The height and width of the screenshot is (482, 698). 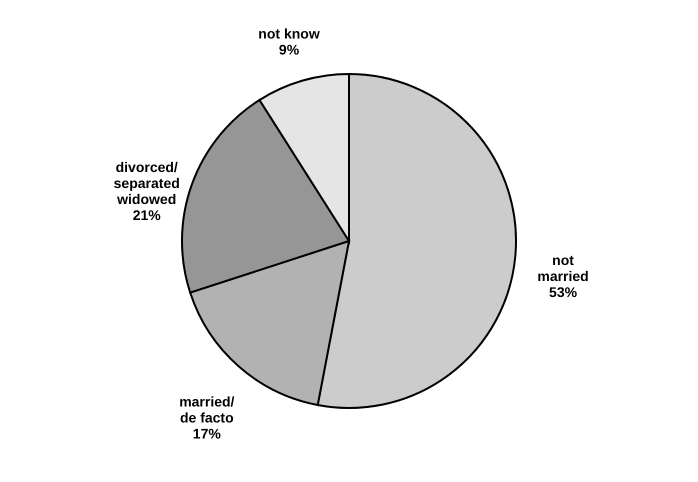 I want to click on slice-label: divorced/ separated widowed, so click(x=147, y=183).